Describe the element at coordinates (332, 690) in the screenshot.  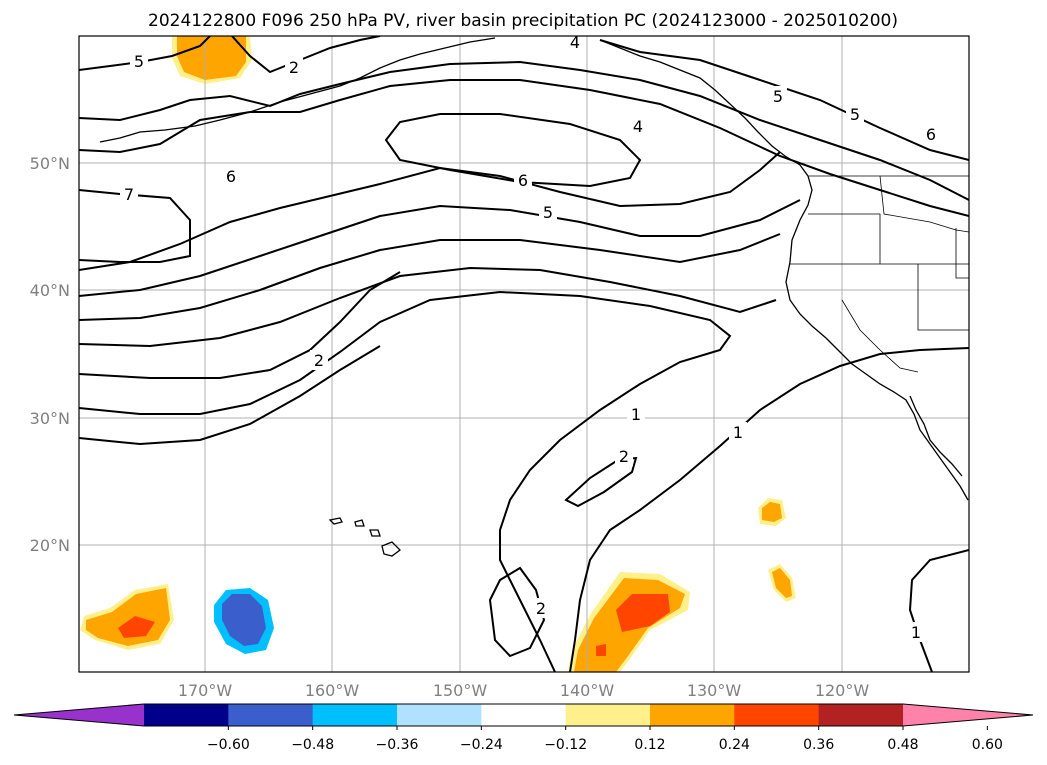
I see `lon-label: 160°W` at that location.